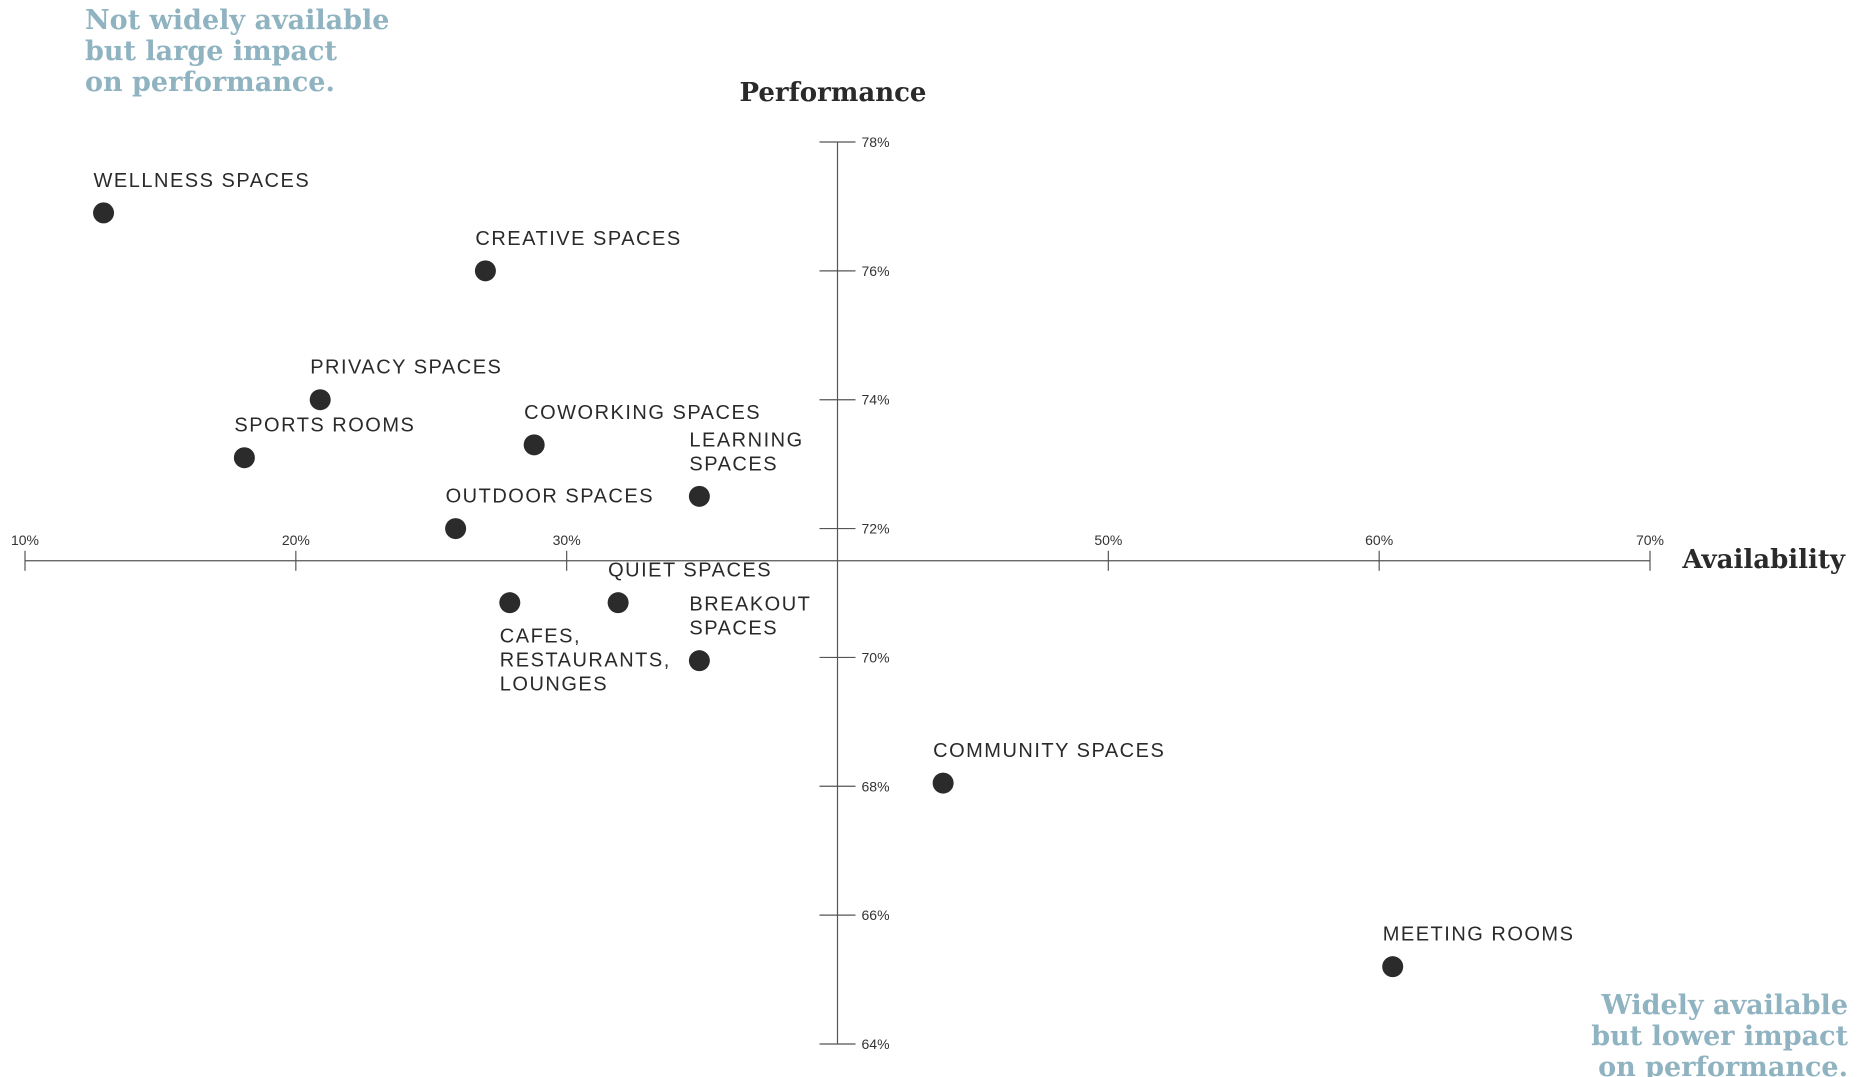  I want to click on point-label-line: OUTDOOR SPACES, so click(550, 497).